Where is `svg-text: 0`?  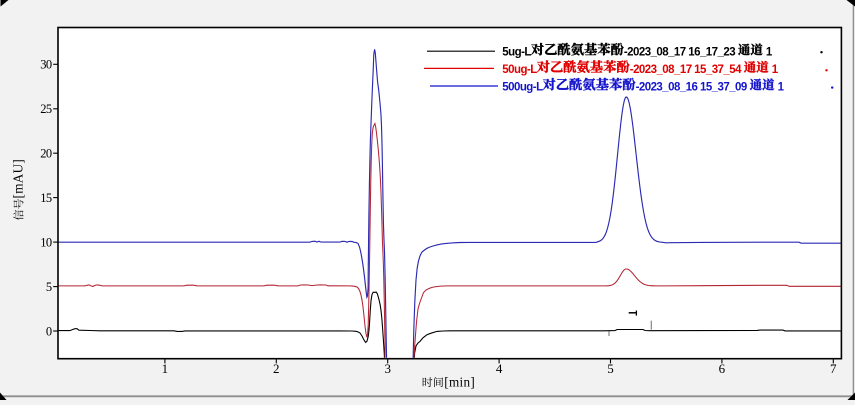
svg-text: 0 is located at coordinates (49, 331).